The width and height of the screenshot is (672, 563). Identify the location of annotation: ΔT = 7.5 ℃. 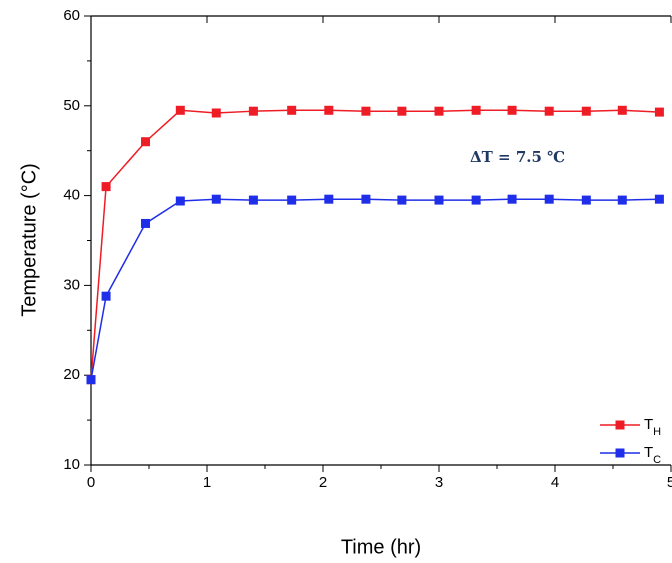
(517, 157).